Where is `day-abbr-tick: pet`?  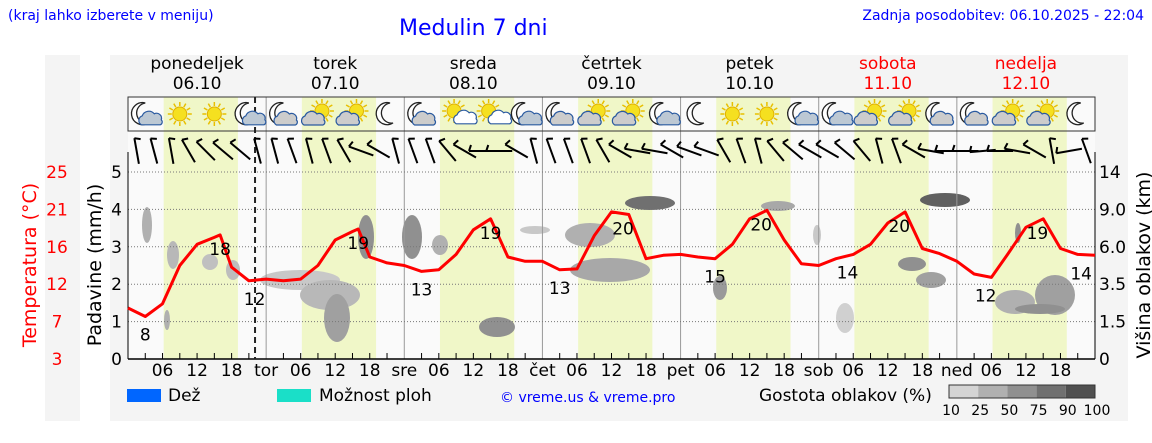
day-abbr-tick: pet is located at coordinates (681, 371).